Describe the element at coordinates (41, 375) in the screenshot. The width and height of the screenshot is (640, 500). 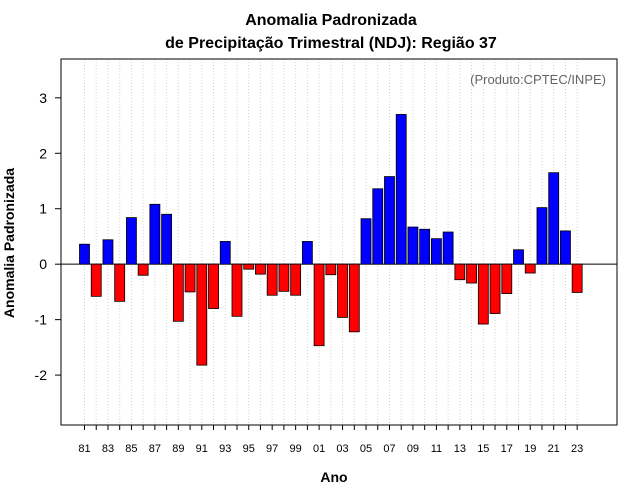
I see `y-tick-label: -2` at that location.